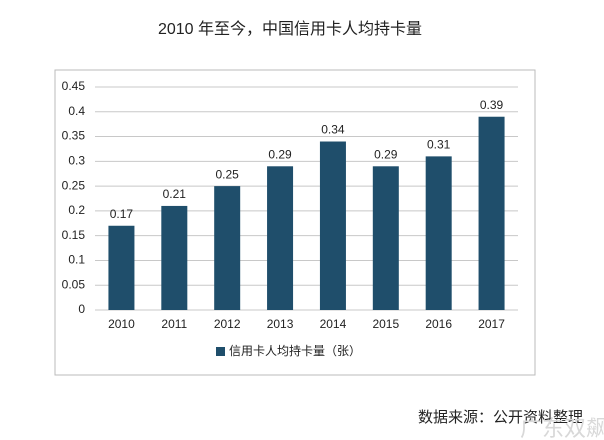  What do you see at coordinates (280, 324) in the screenshot?
I see `x-tick-label: 2013` at bounding box center [280, 324].